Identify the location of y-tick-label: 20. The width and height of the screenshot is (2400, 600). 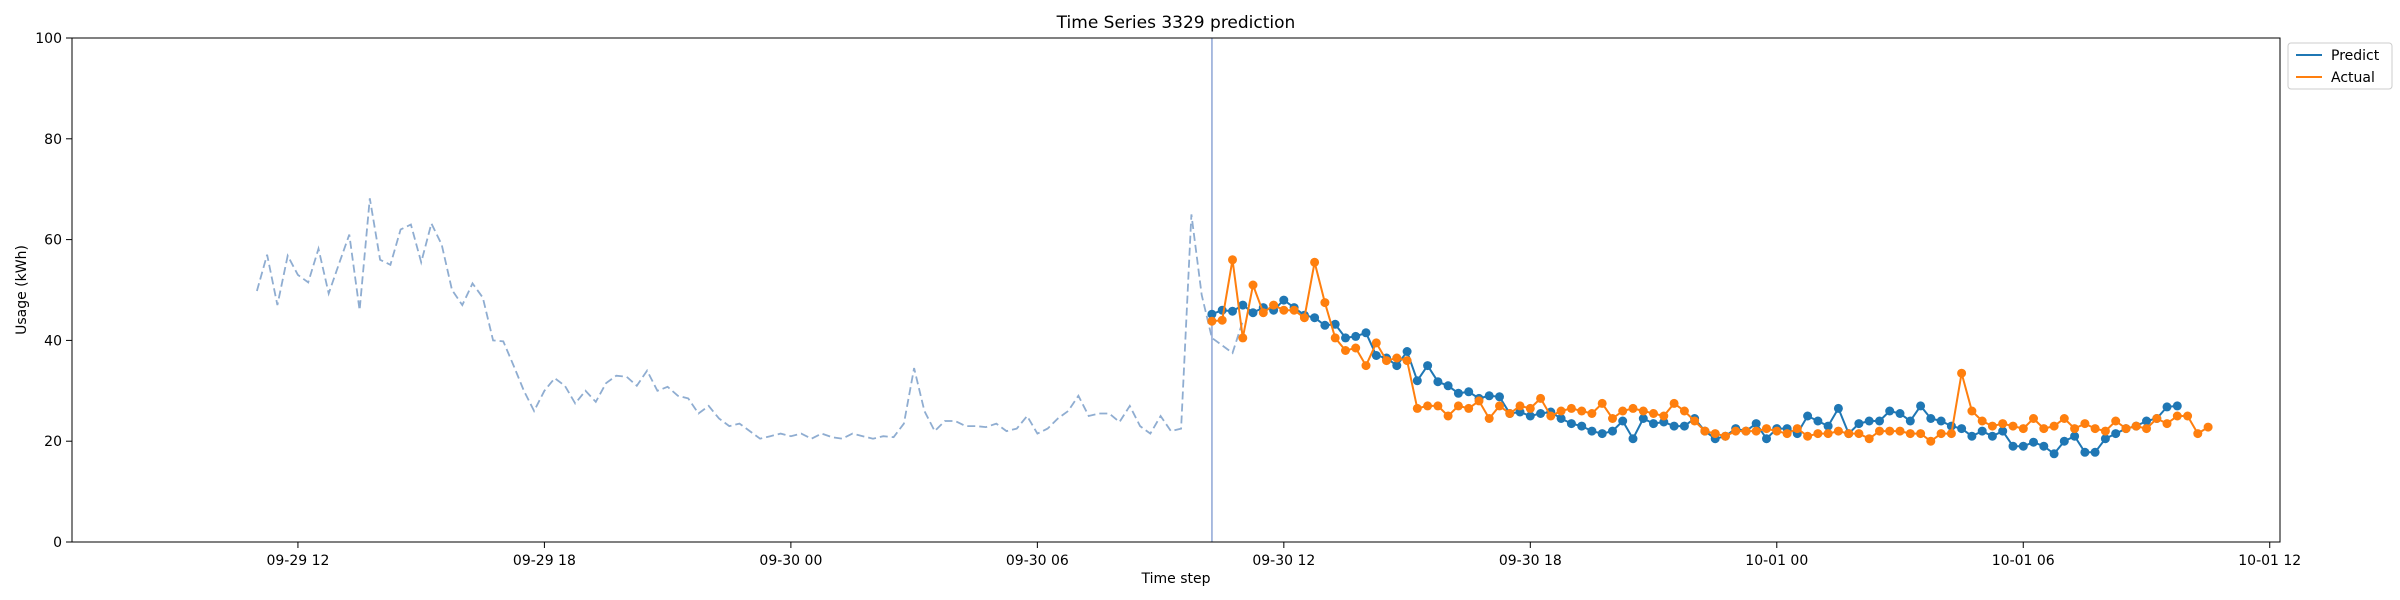
(53, 442).